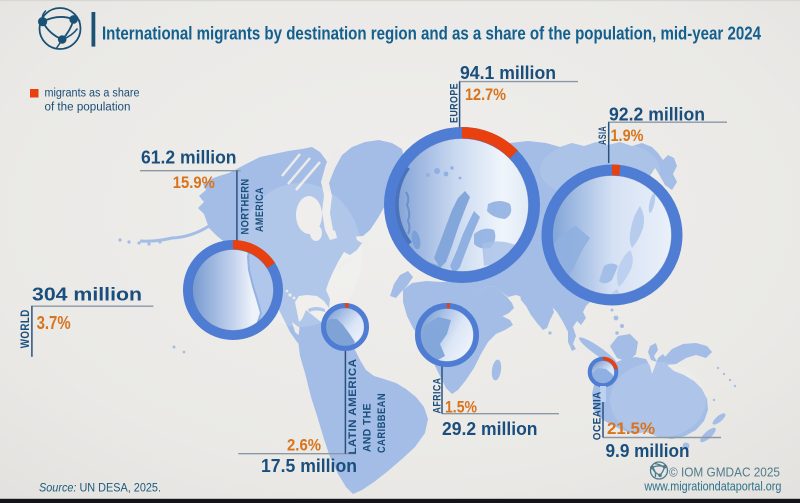  What do you see at coordinates (87, 294) in the screenshot?
I see `svg-text: 304 million` at bounding box center [87, 294].